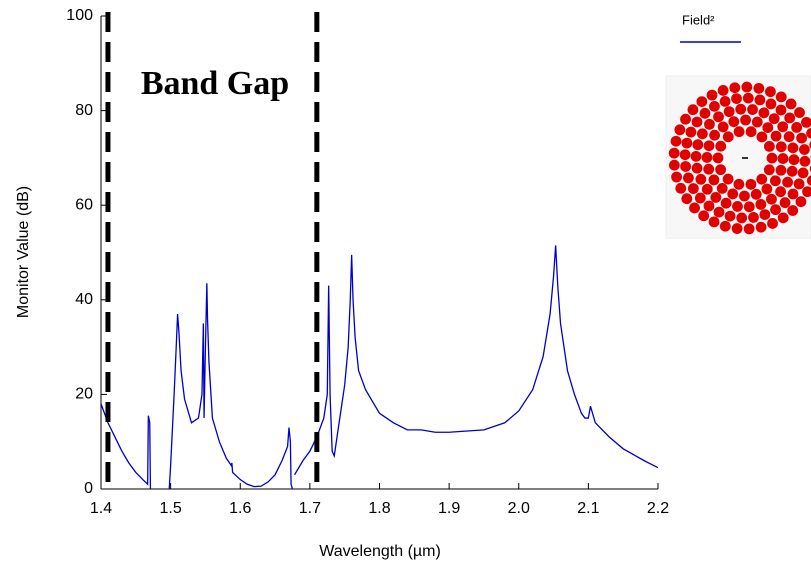  I want to click on core-mark, so click(745, 158).